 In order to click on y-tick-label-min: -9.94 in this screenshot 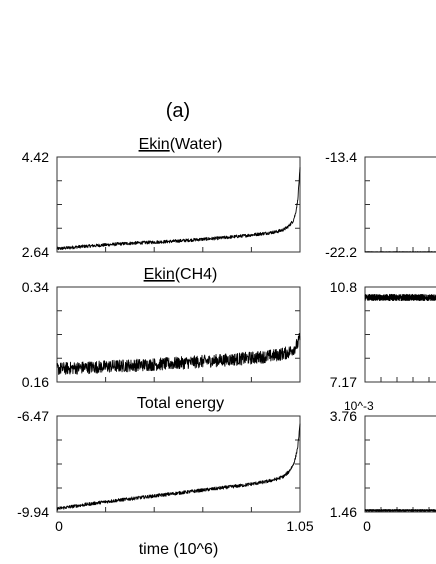, I will do `click(33, 512)`.